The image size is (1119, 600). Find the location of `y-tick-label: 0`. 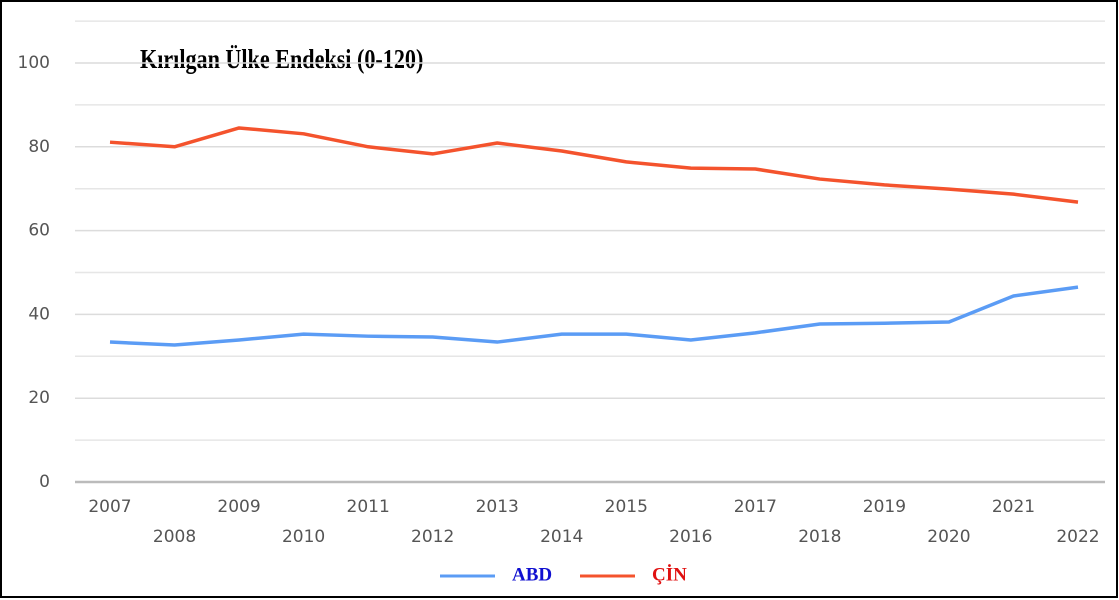

y-tick-label: 0 is located at coordinates (44, 482).